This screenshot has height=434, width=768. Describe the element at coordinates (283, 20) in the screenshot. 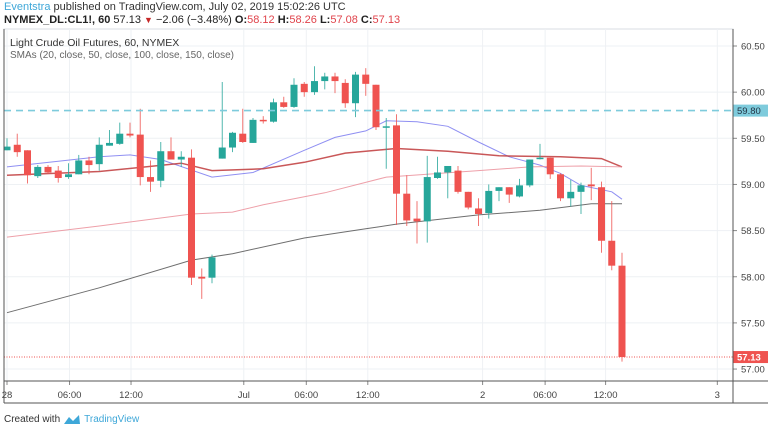

I see `high-label: H:` at that location.